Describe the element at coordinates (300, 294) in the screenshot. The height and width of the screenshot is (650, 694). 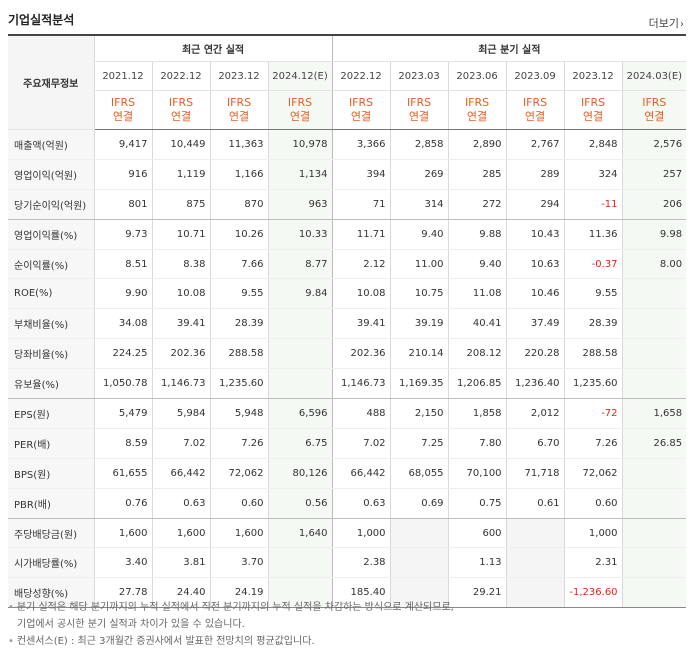
I see `table-cell: 9.84` at that location.